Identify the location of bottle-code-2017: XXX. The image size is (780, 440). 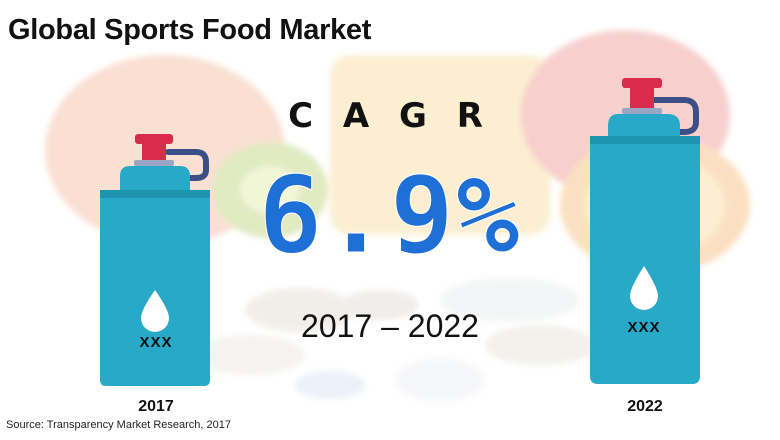
(156, 342).